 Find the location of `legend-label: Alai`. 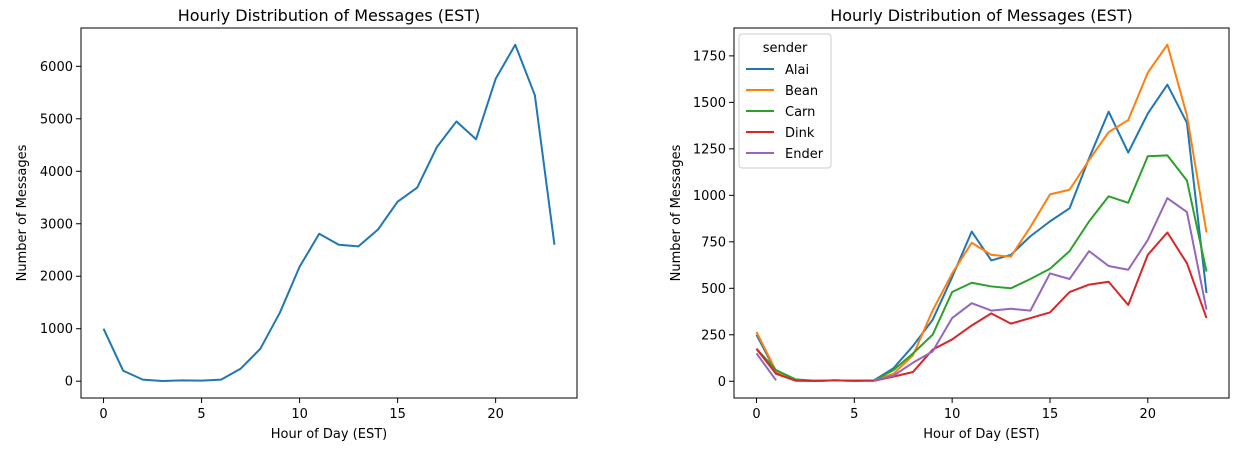

legend-label: Alai is located at coordinates (797, 70).